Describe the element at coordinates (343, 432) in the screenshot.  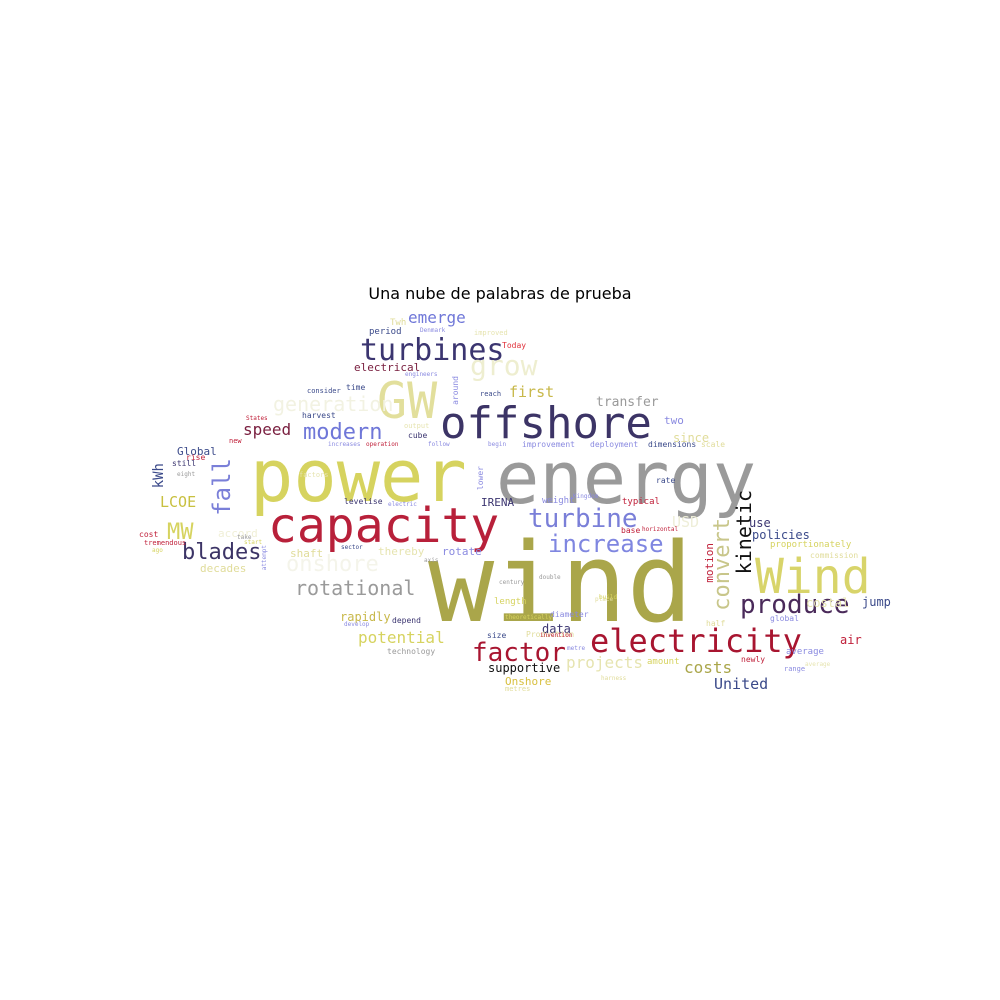
I see `word-modern: modern` at that location.